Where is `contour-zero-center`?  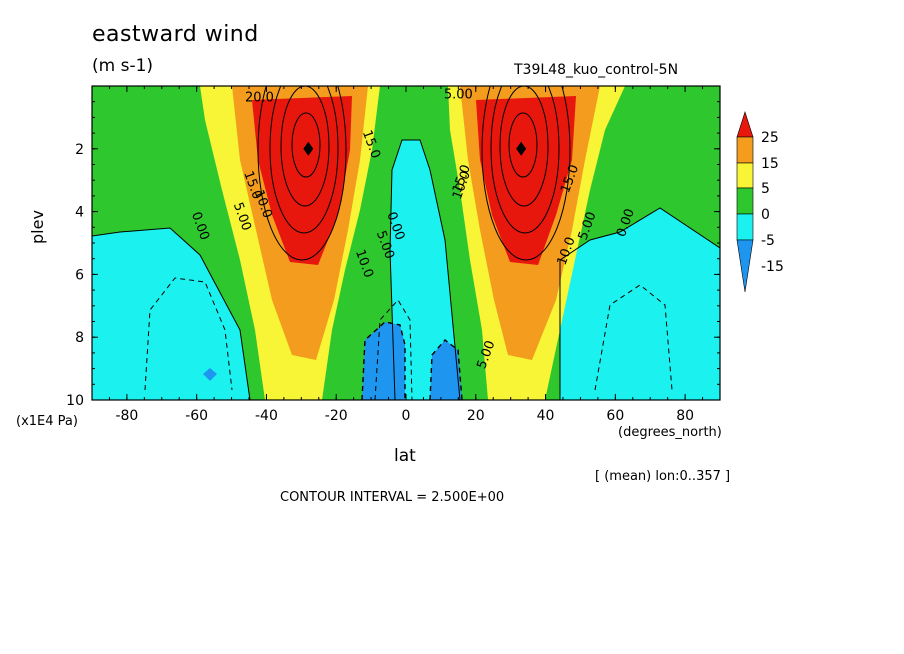
contour-zero-center is located at coordinates (425, 269).